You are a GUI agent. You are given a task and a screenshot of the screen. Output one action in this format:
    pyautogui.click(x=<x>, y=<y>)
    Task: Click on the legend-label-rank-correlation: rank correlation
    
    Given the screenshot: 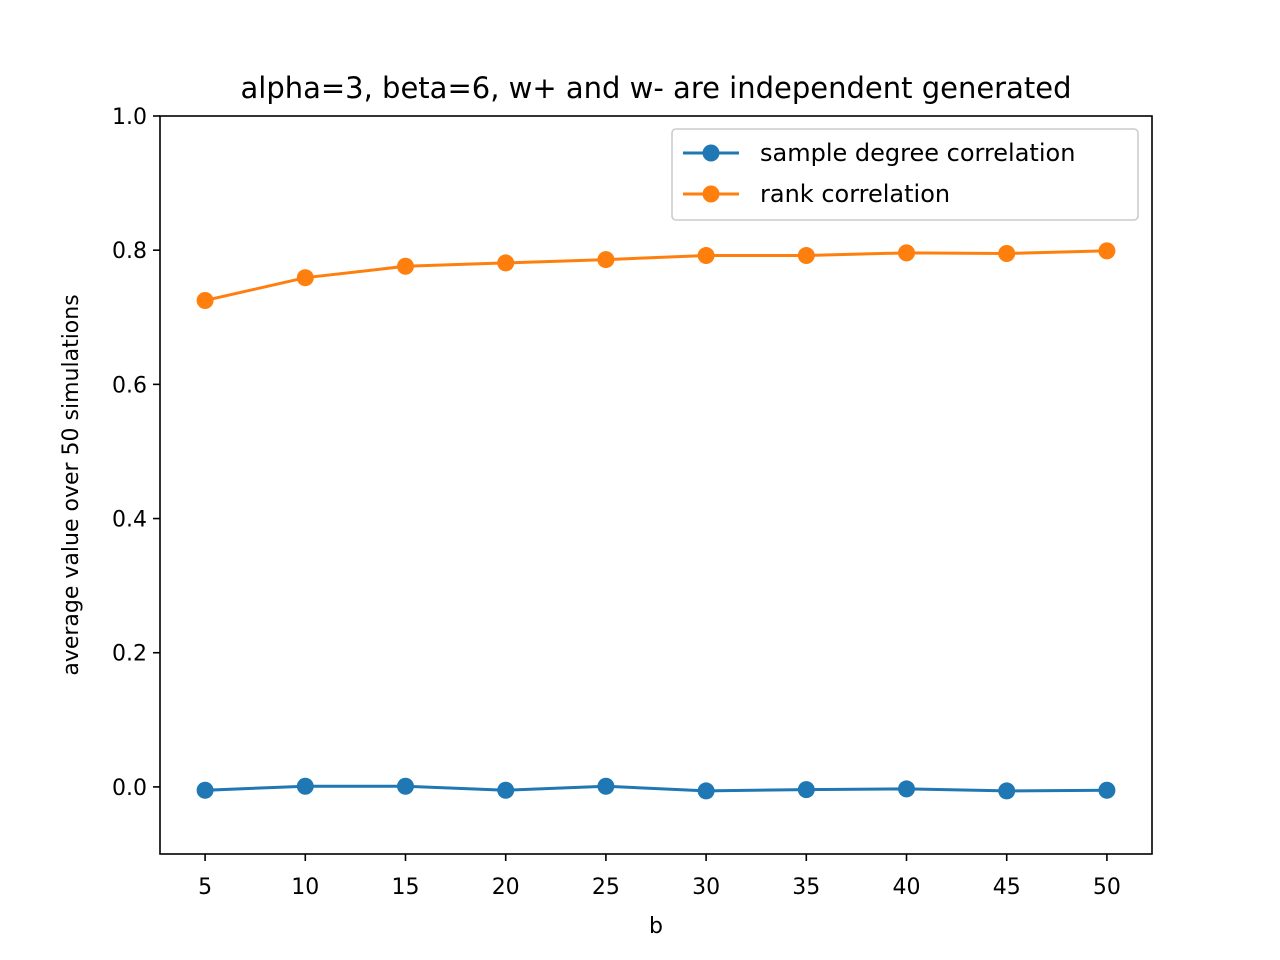 What is the action you would take?
    pyautogui.click(x=855, y=194)
    